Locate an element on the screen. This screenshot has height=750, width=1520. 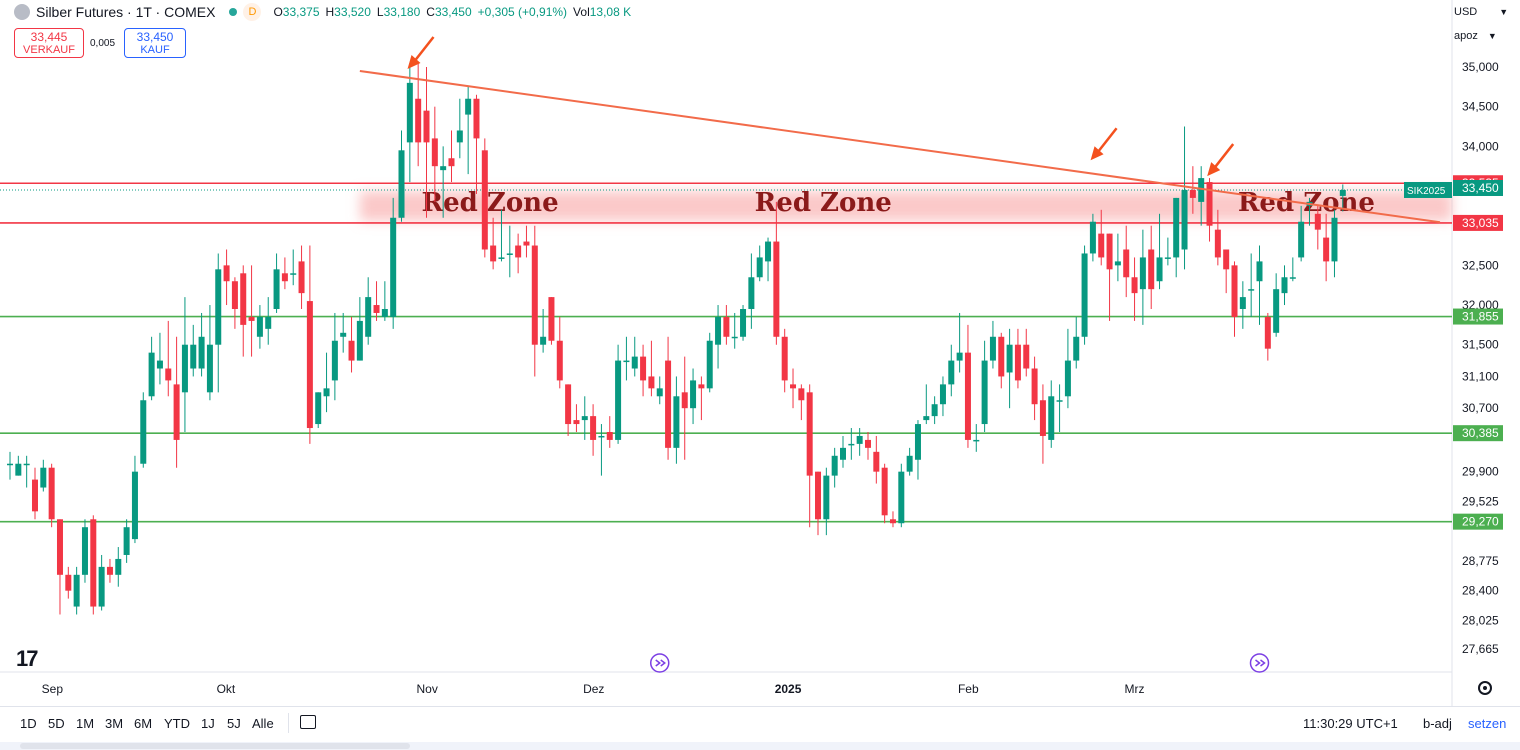
price-axis-label: 29,270 is located at coordinates (1478, 521).